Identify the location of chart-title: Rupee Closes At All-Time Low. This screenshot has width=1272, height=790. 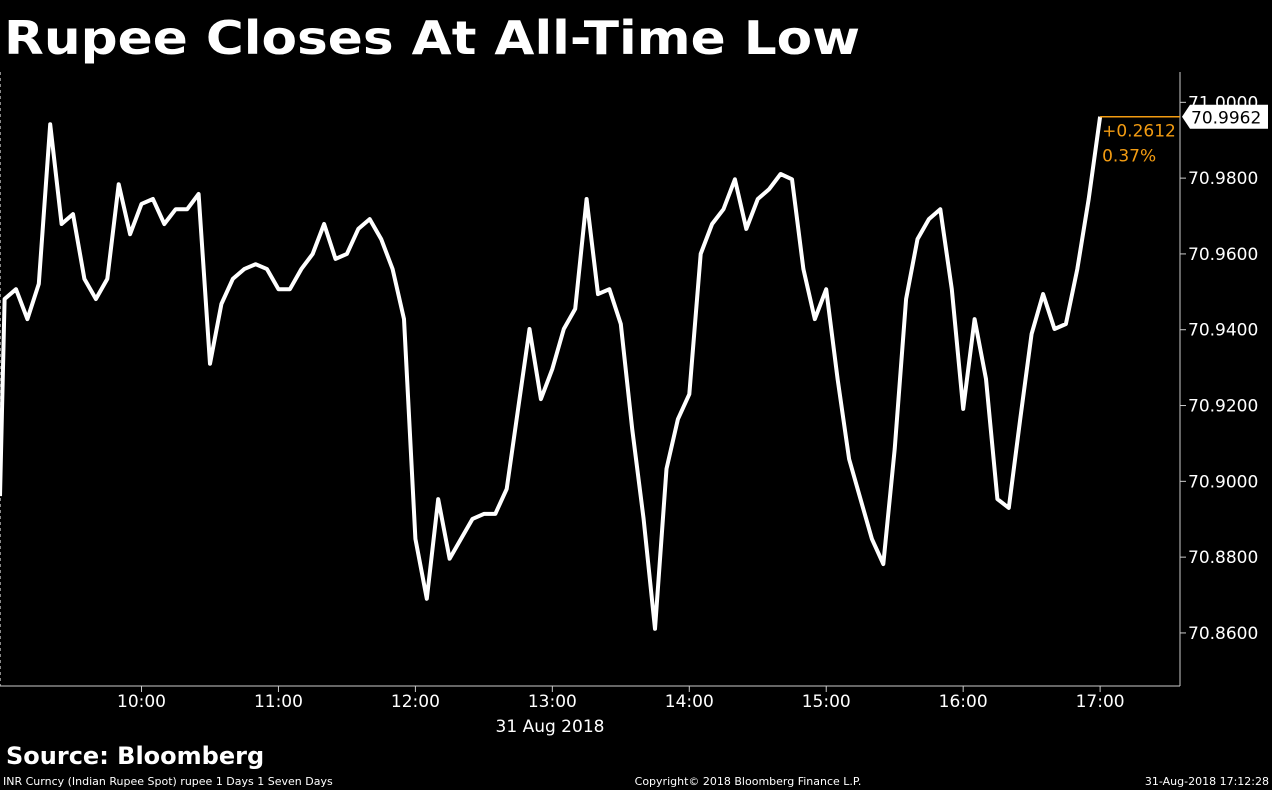
(432, 38).